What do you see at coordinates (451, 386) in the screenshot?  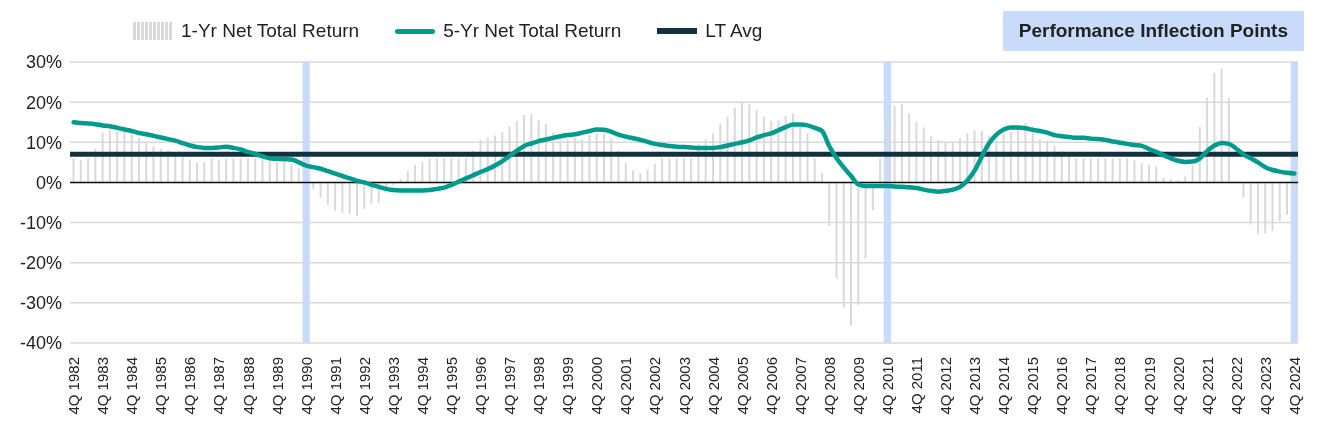 I see `x-tick-label: 4Q 1995` at bounding box center [451, 386].